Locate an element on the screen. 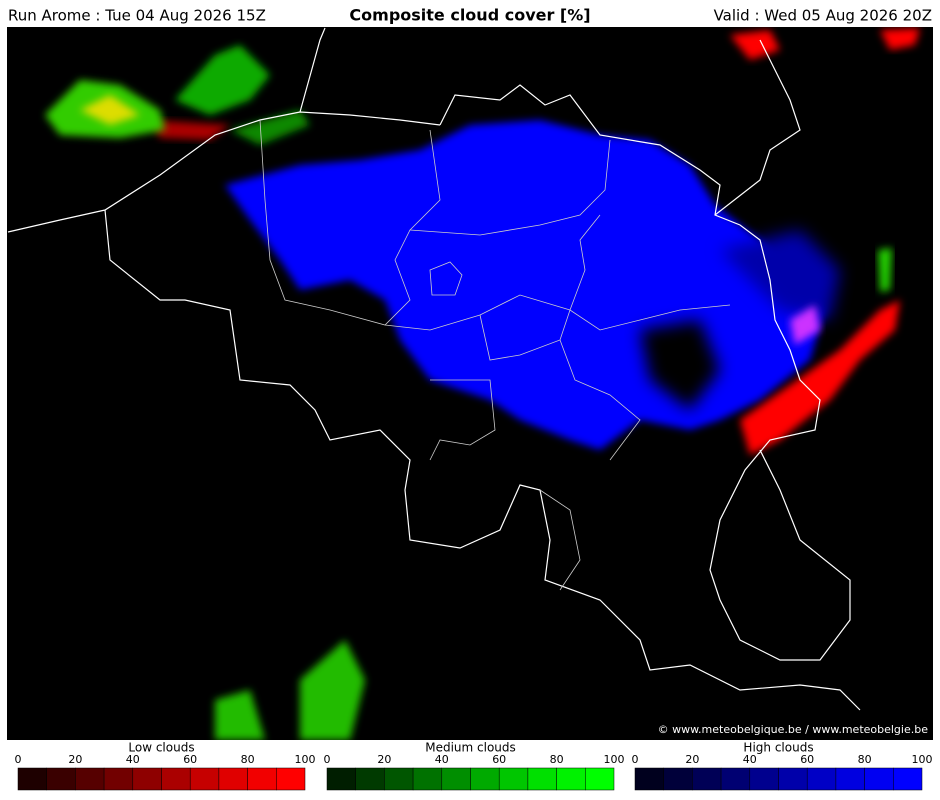 This screenshot has height=800, width=940. map-title: Composite cloud cover [%] is located at coordinates (469, 15).